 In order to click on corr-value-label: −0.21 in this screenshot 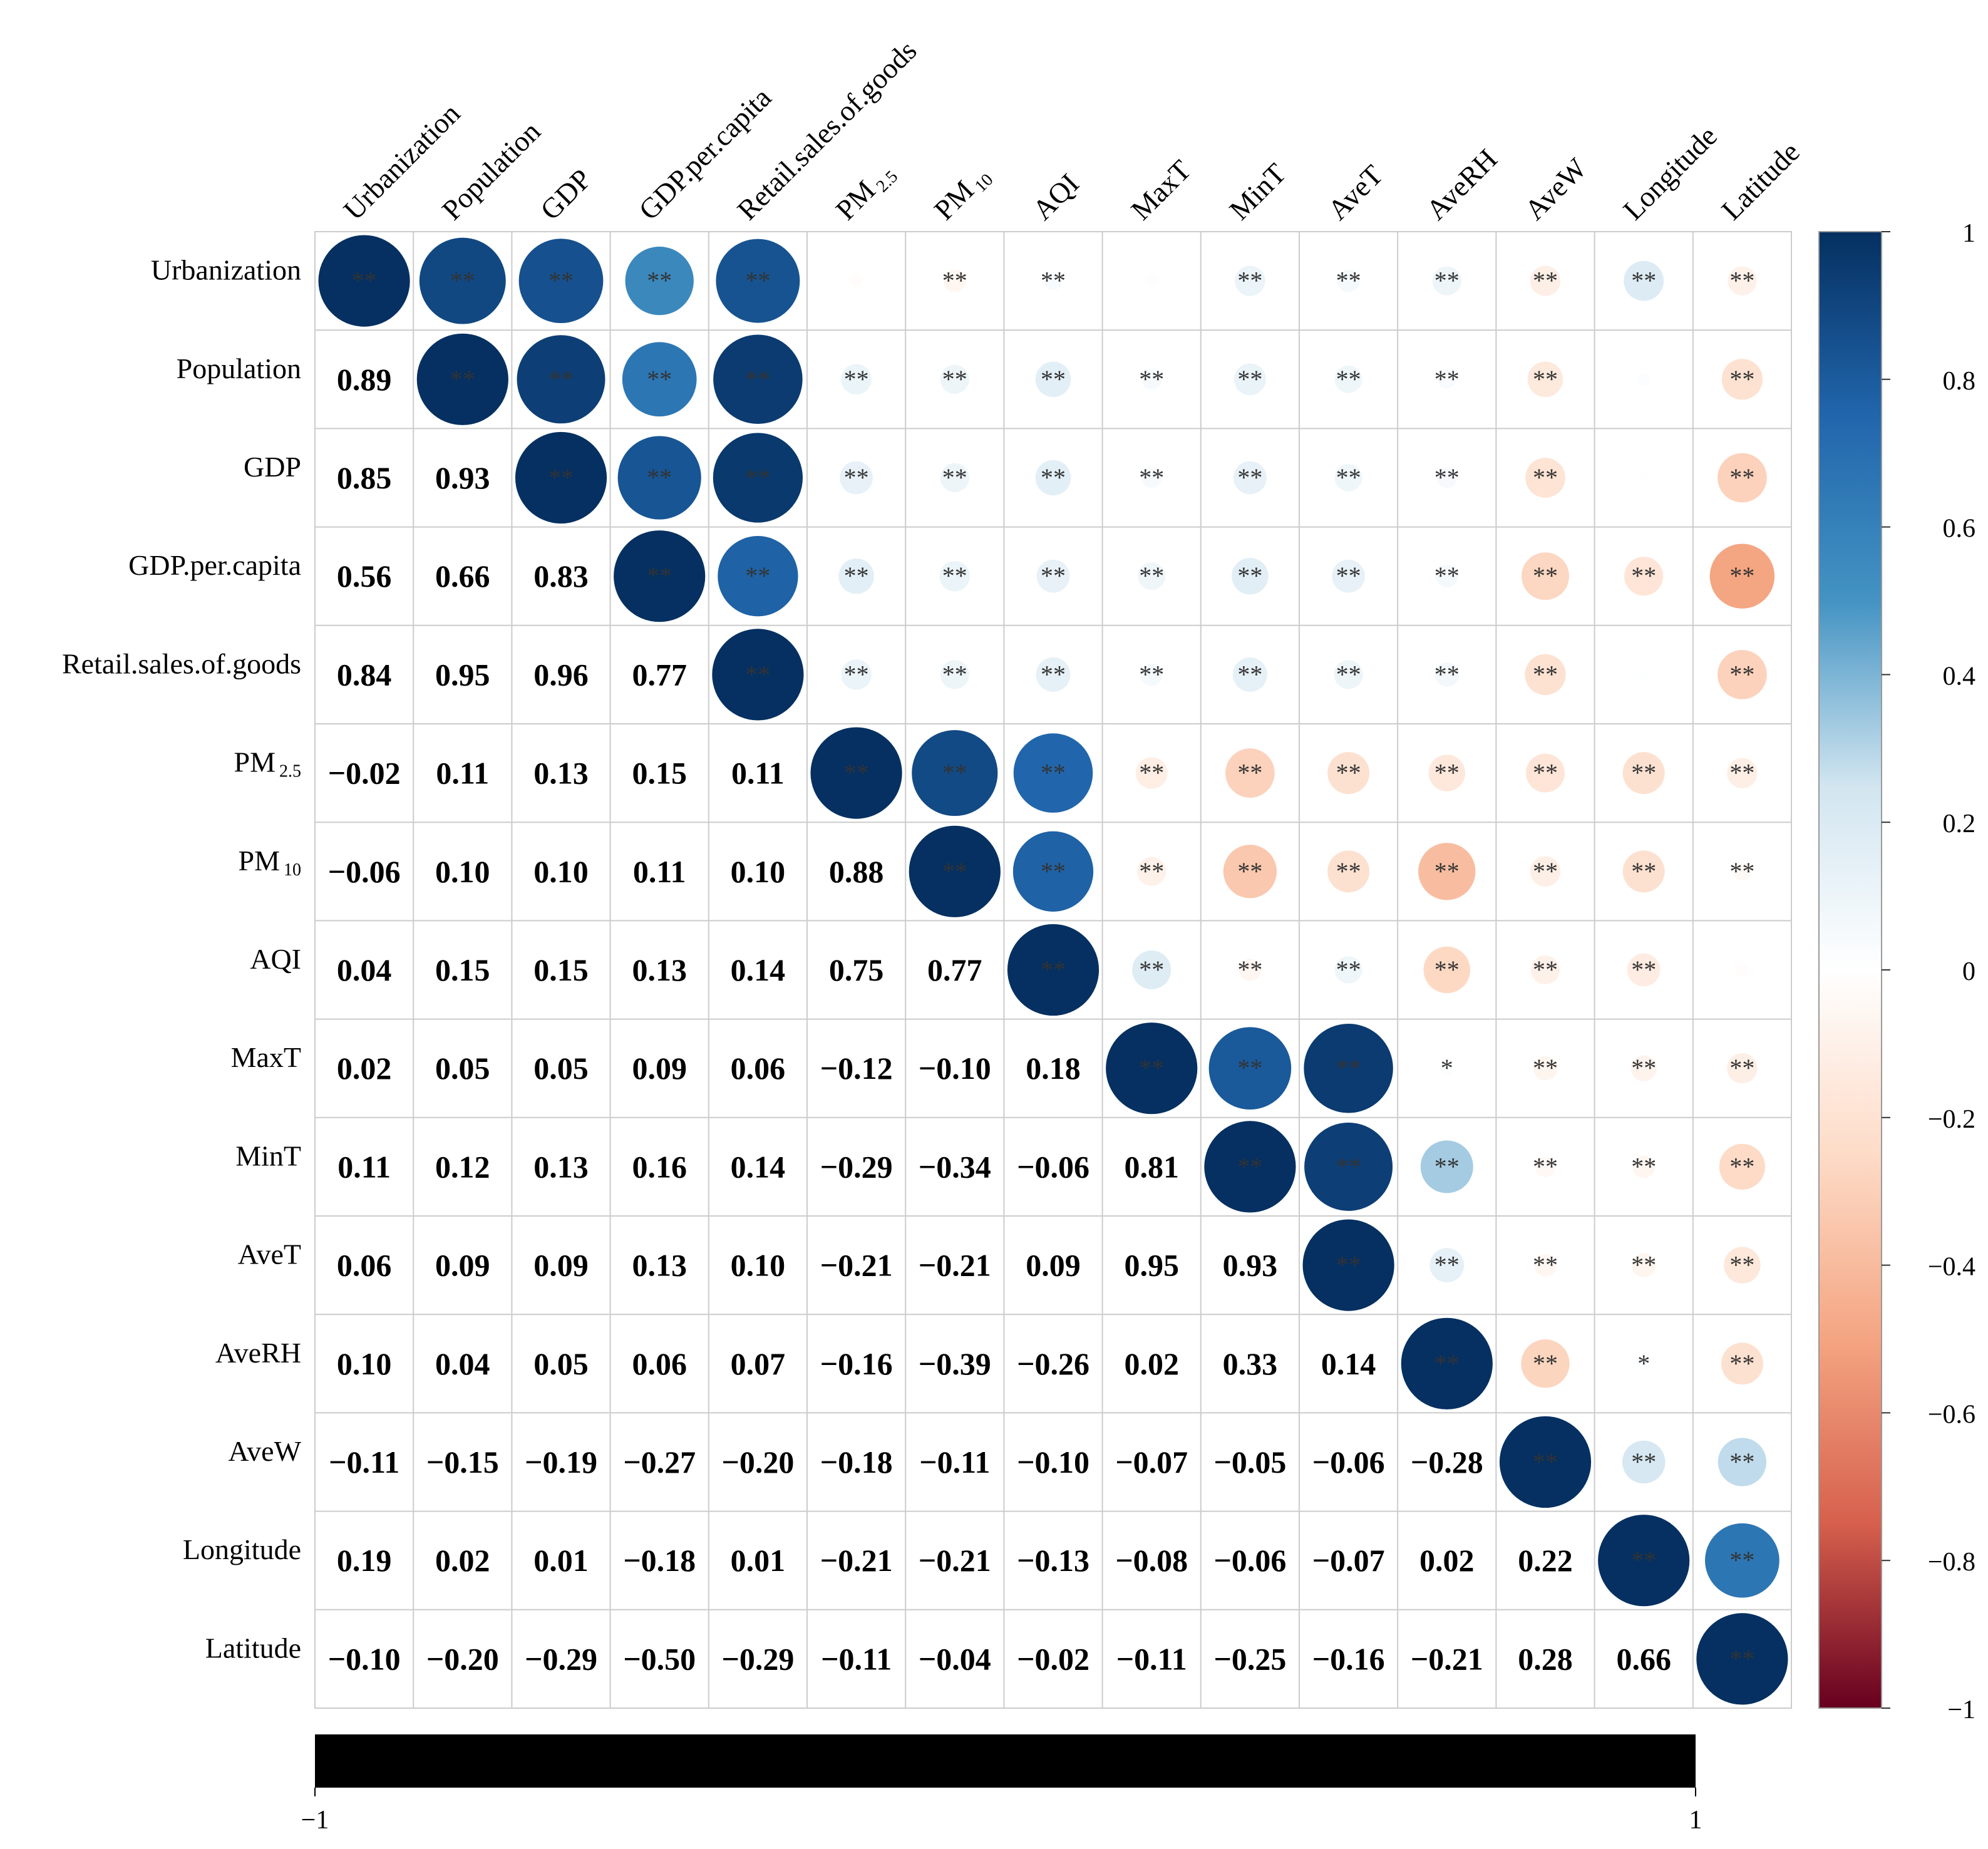, I will do `click(1447, 1658)`.